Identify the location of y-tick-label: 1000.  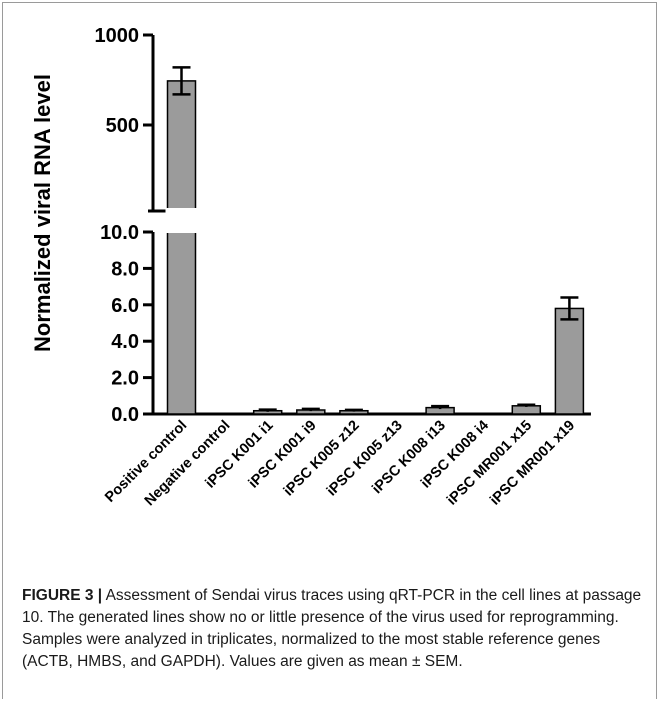
(117, 36).